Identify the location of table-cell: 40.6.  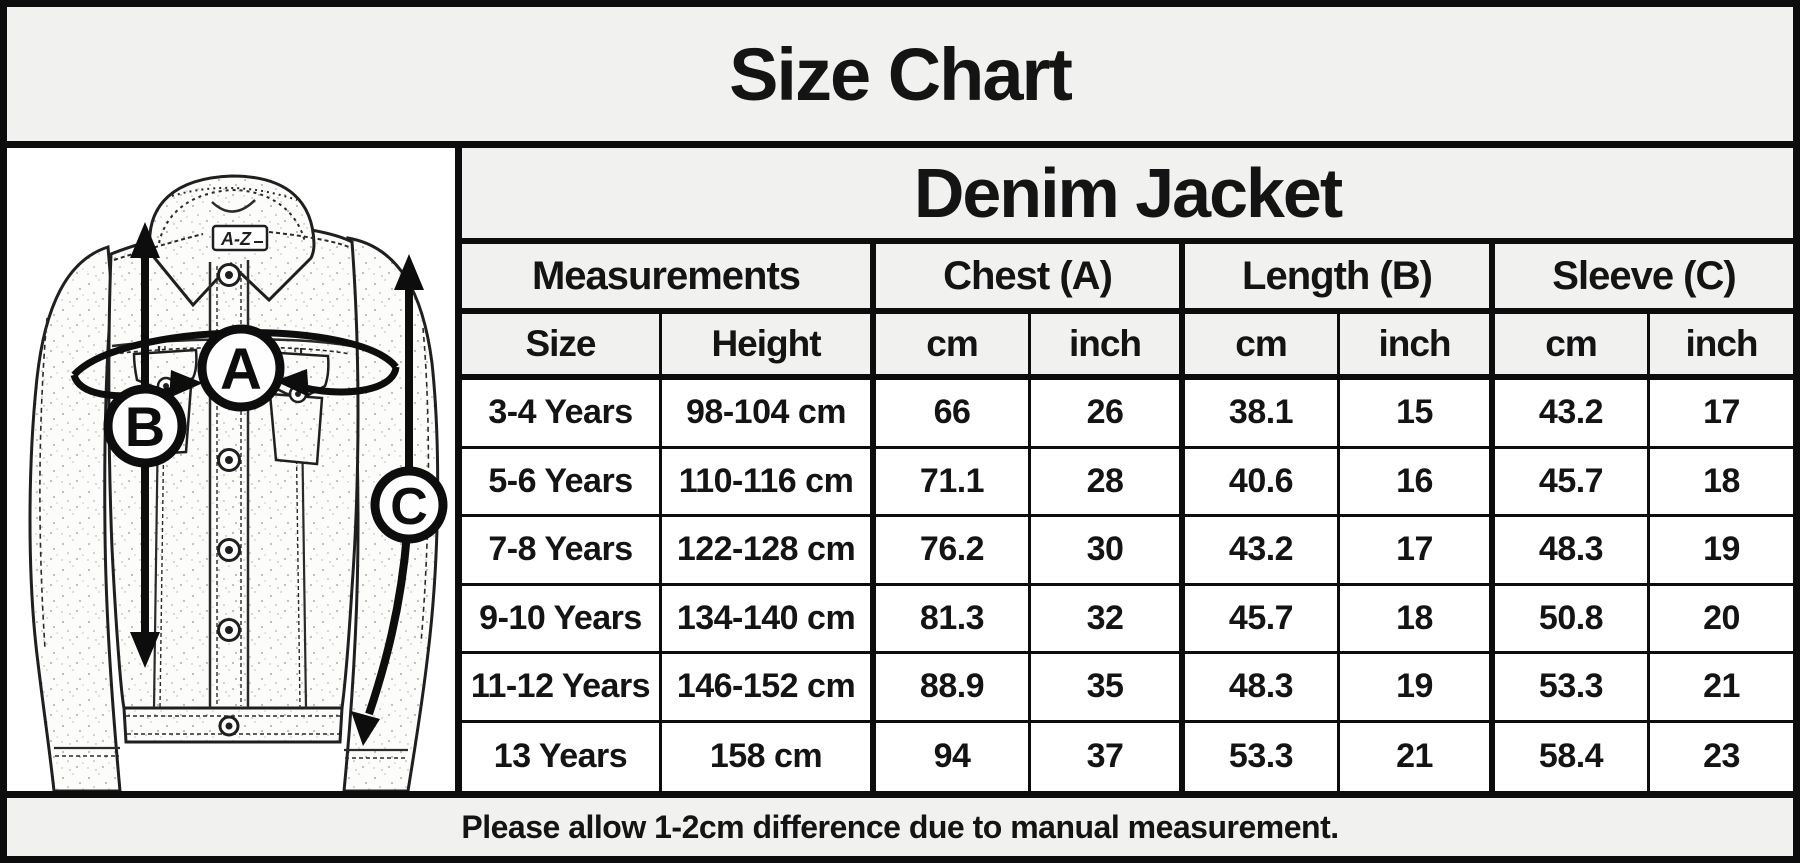
(1262, 482).